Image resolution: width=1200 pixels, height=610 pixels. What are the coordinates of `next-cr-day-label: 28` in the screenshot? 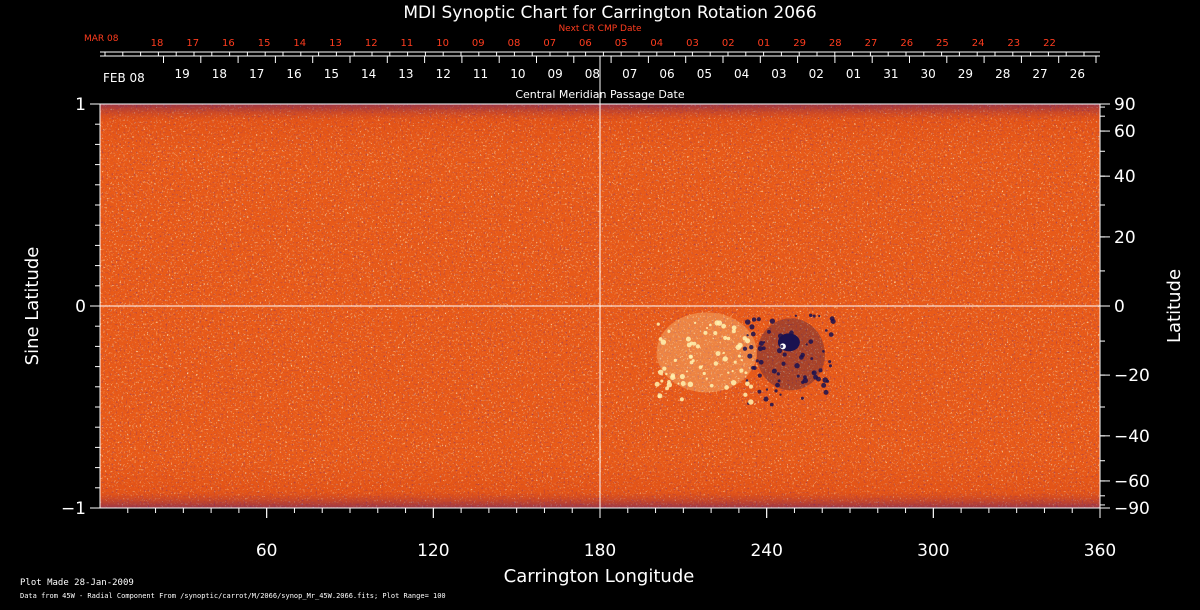 It's located at (835, 43).